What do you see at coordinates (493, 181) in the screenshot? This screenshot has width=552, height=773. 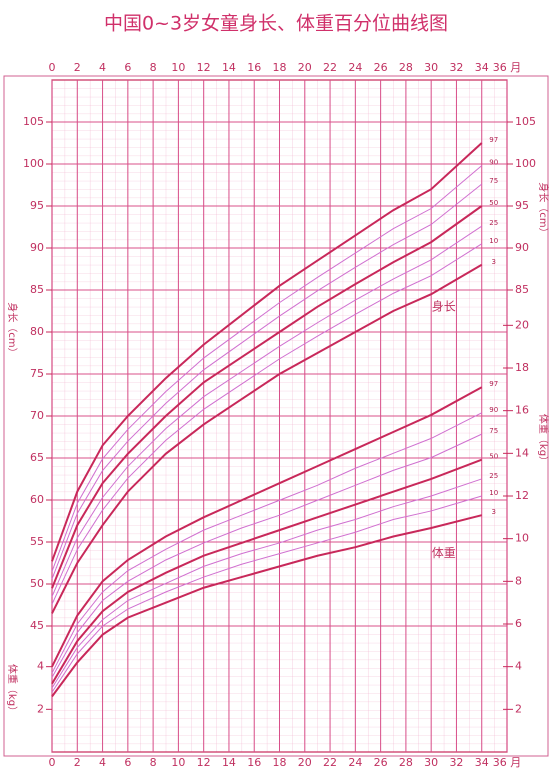 I see `series-label: 75` at bounding box center [493, 181].